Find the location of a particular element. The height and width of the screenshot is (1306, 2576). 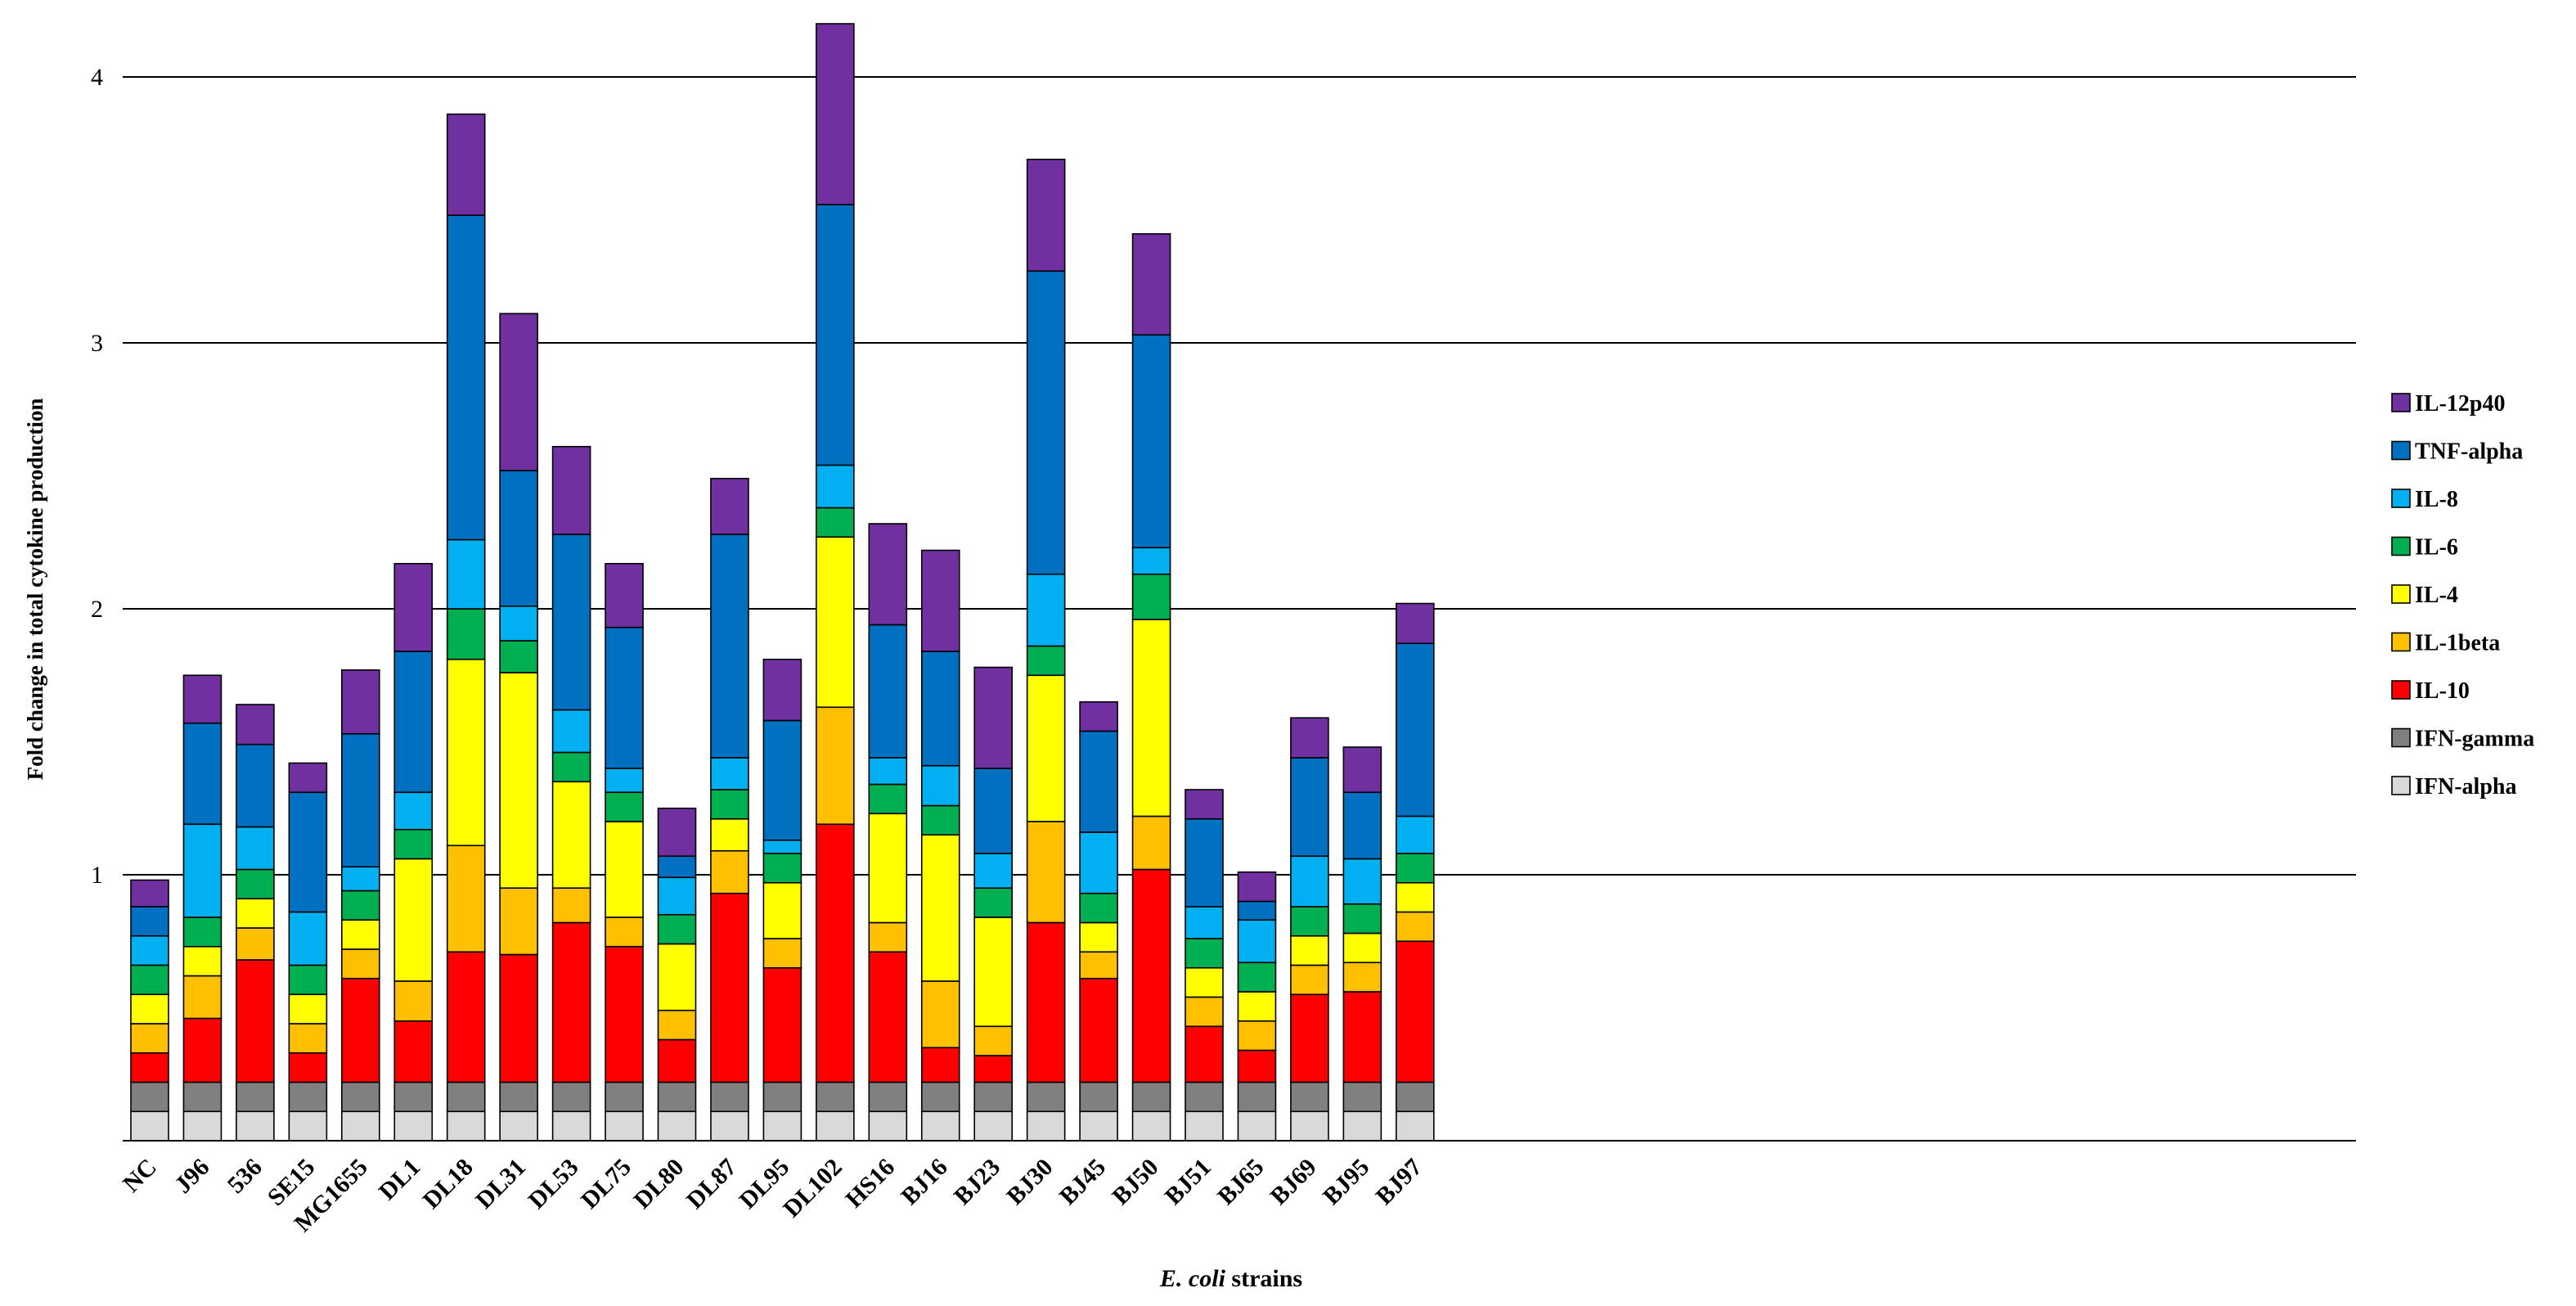

bar-segment-TNF-alpha-DL95 is located at coordinates (782, 780).